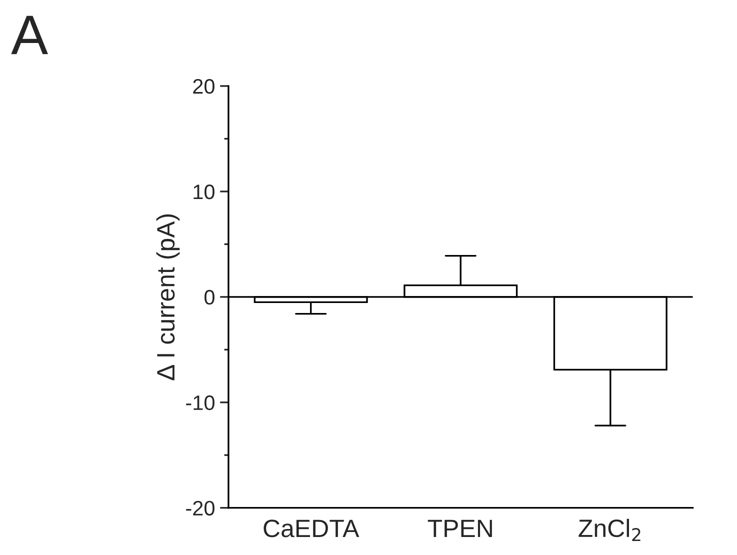 The width and height of the screenshot is (737, 555). Describe the element at coordinates (609, 530) in the screenshot. I see `x-tick-label: ZnCl$_{2}$` at that location.